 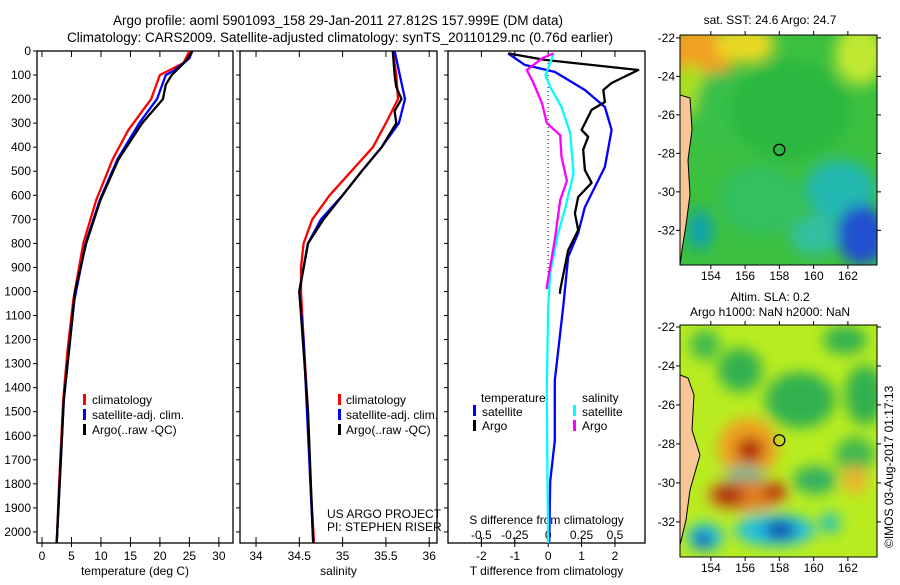 I want to click on depth-tick-label: 1500, so click(x=17, y=412).